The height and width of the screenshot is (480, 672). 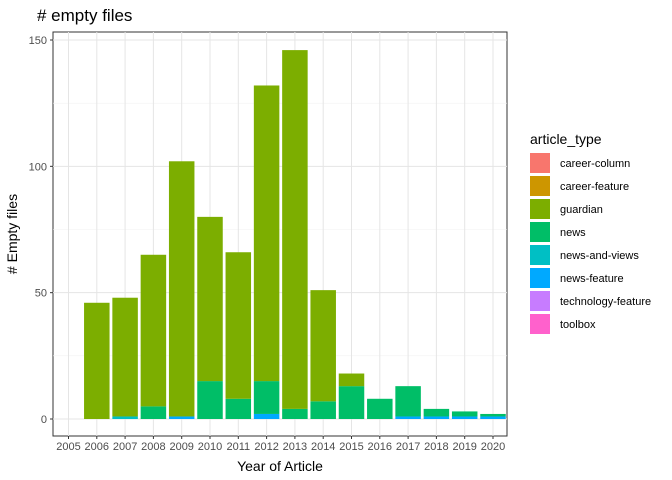 I want to click on legend-swatch-news-feature, so click(x=540, y=278).